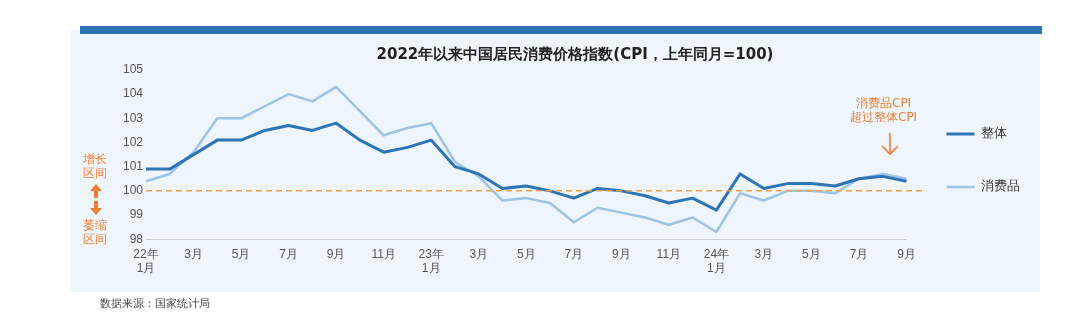 The height and width of the screenshot is (327, 1080). I want to click on source-note: 数据来源：国家统计局, so click(155, 303).